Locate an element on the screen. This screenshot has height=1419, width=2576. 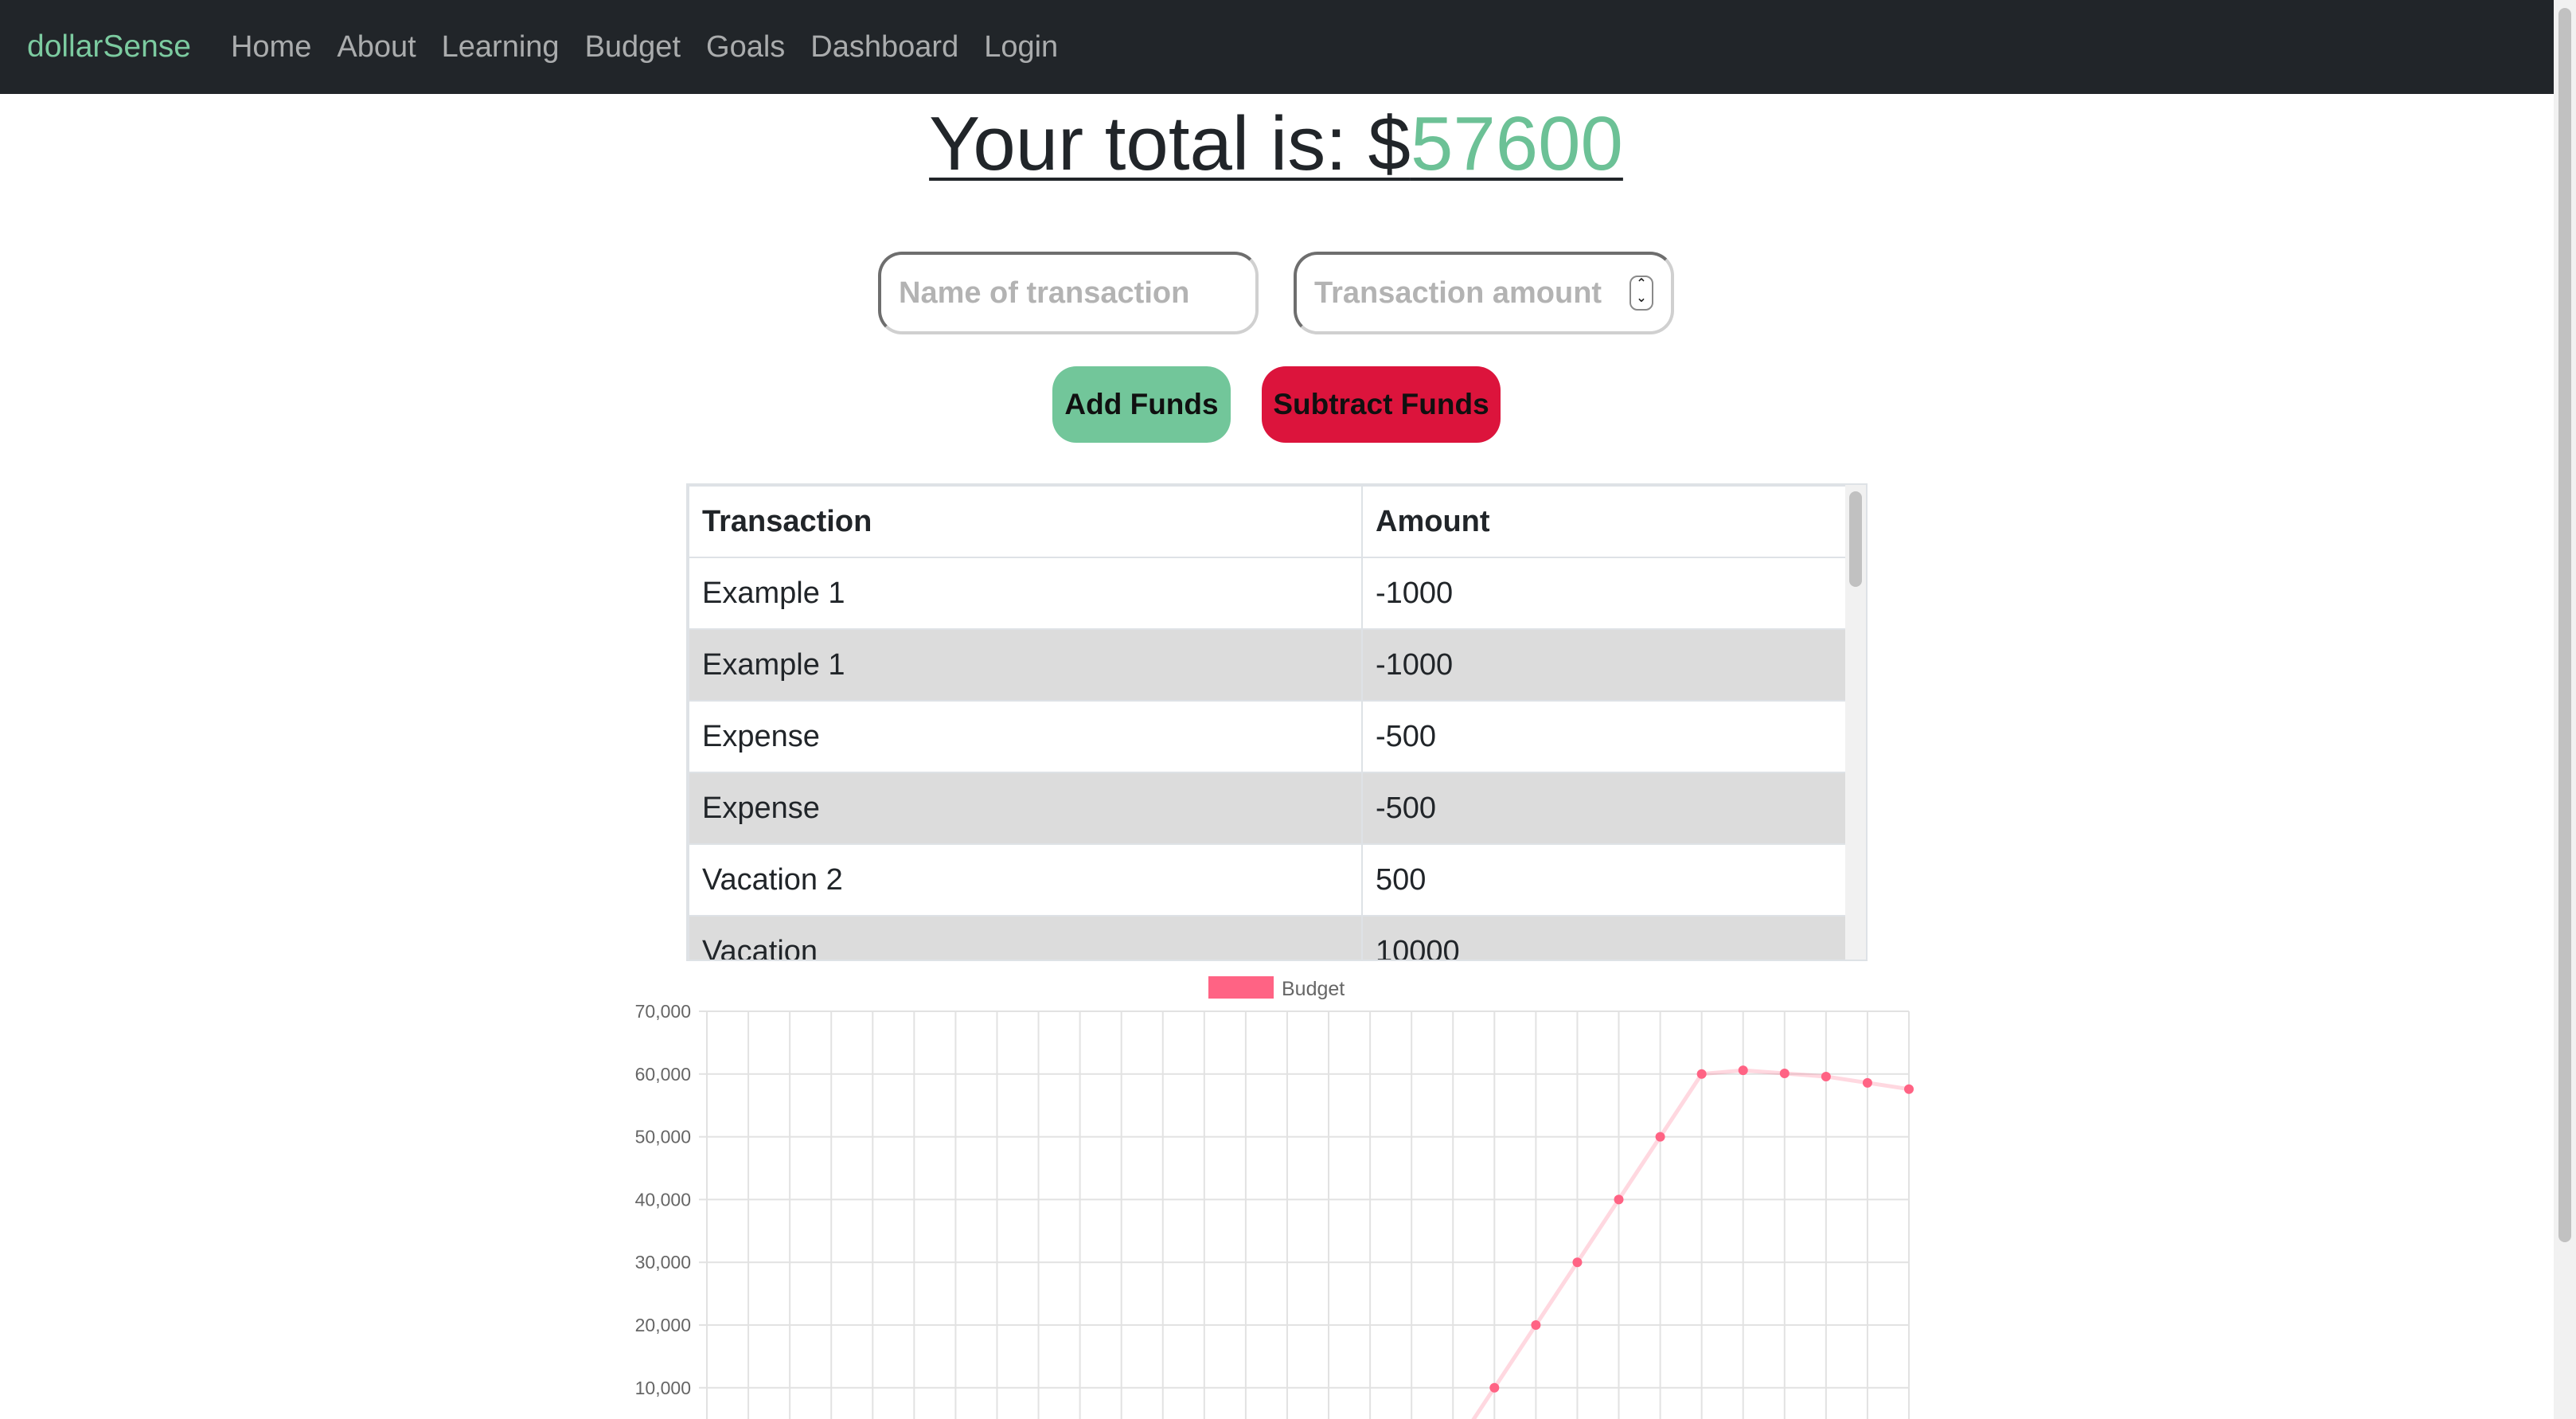
page-scrollbar is located at coordinates (2565, 709).